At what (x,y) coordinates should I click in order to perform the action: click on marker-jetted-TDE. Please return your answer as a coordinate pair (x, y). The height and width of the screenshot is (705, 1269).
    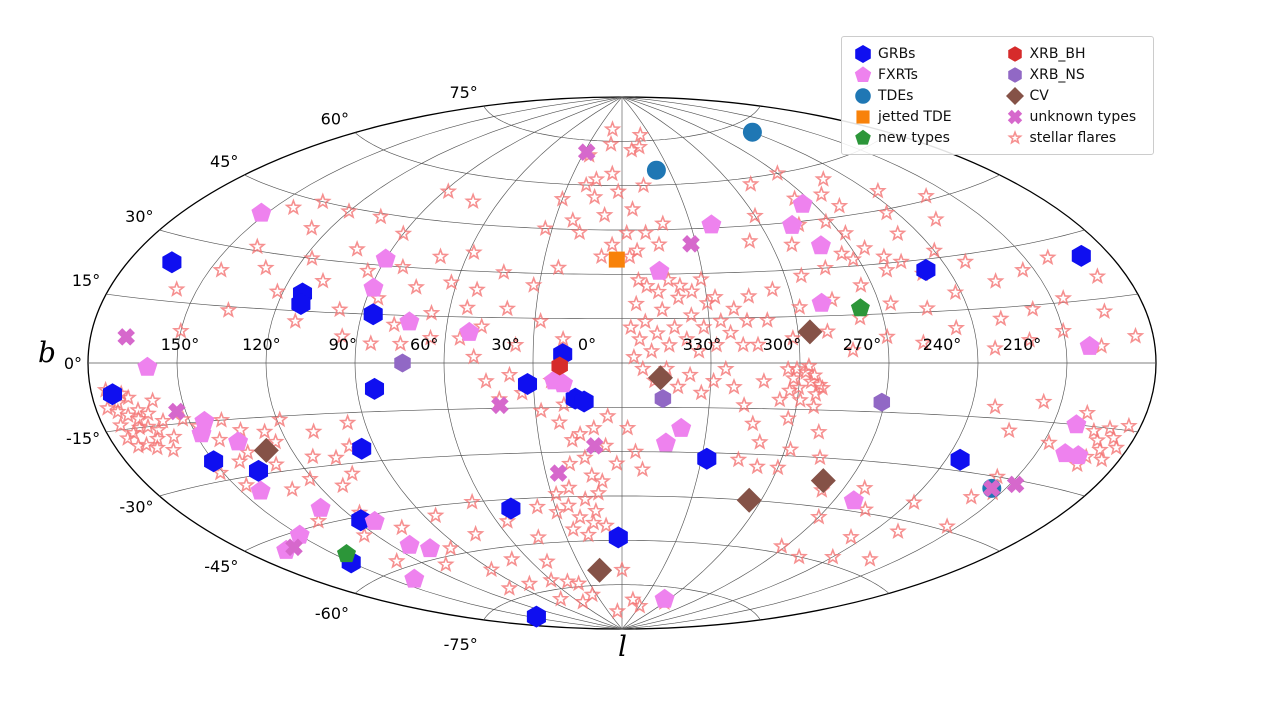
    Looking at the image, I should click on (616, 259).